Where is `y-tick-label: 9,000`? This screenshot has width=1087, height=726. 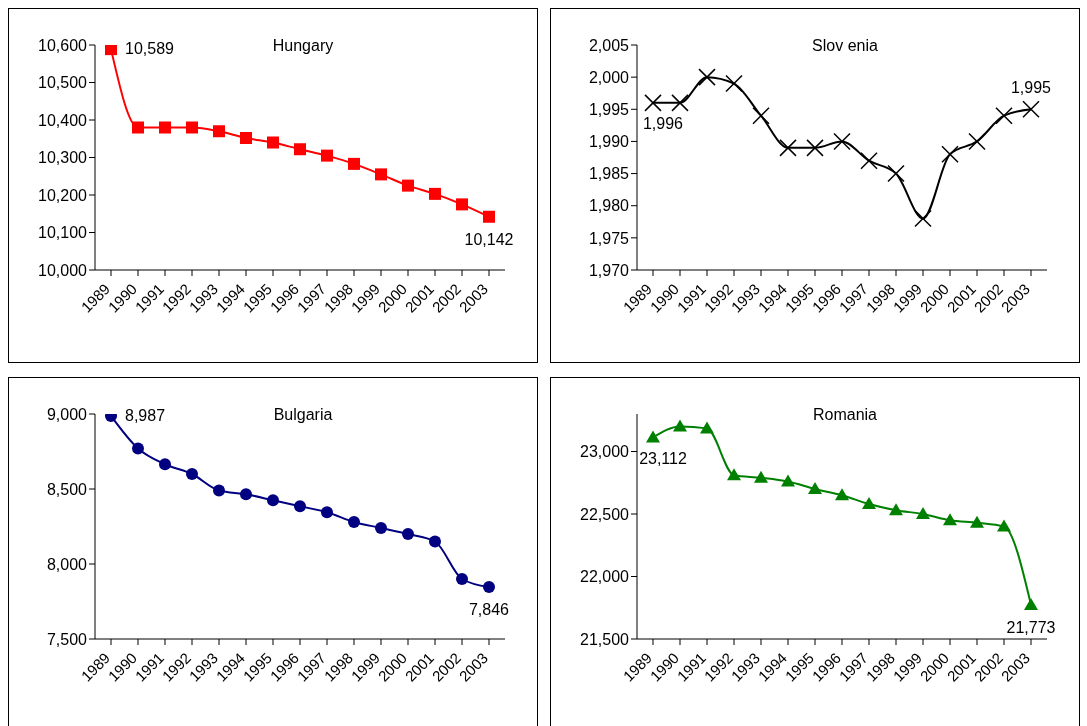 y-tick-label: 9,000 is located at coordinates (67, 414).